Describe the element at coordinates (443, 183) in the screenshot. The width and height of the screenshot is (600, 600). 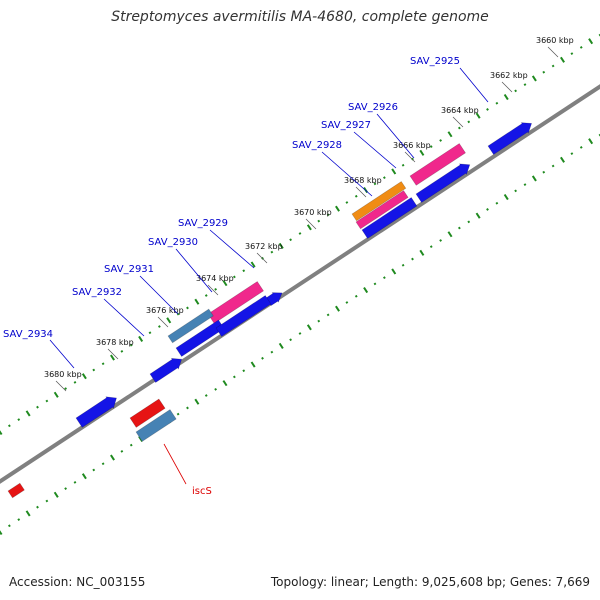
I see `gene-sav2926-lower-block` at that location.